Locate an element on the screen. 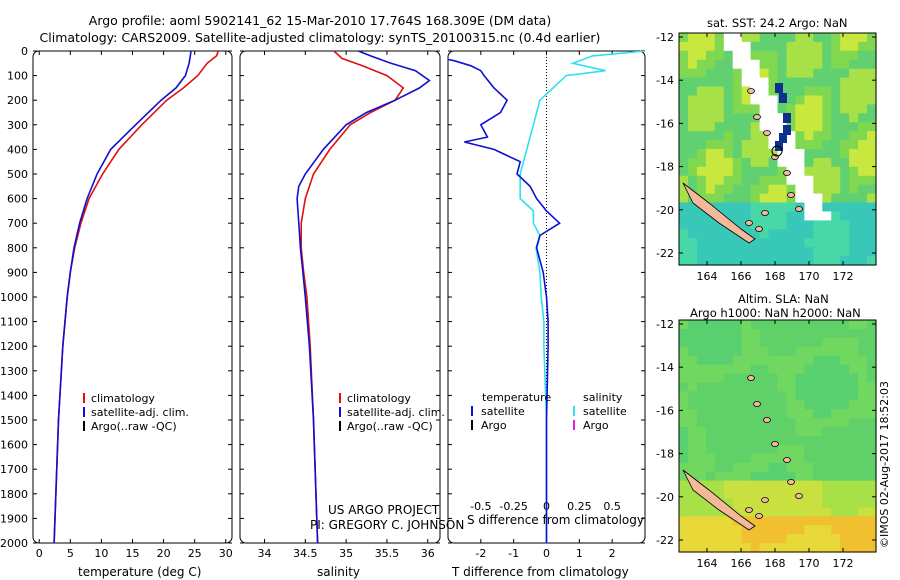 The image size is (900, 580). sla-map-frame is located at coordinates (777, 436).